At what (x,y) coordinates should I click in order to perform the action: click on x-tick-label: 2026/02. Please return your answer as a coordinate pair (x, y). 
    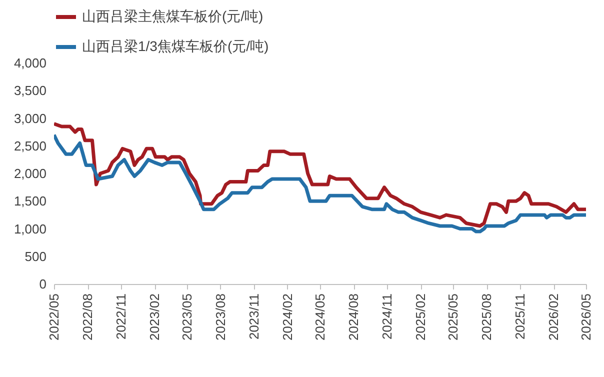
    Looking at the image, I should click on (554, 317).